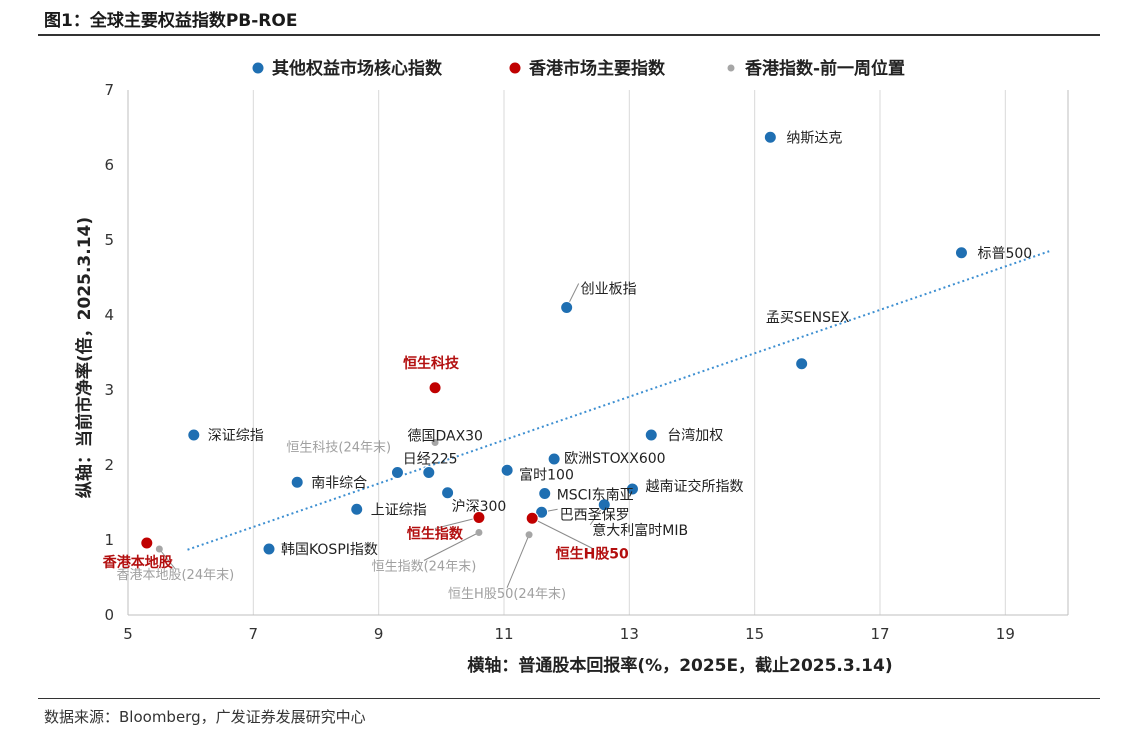  What do you see at coordinates (1005, 634) in the screenshot?
I see `x-tick-label: 19` at bounding box center [1005, 634].